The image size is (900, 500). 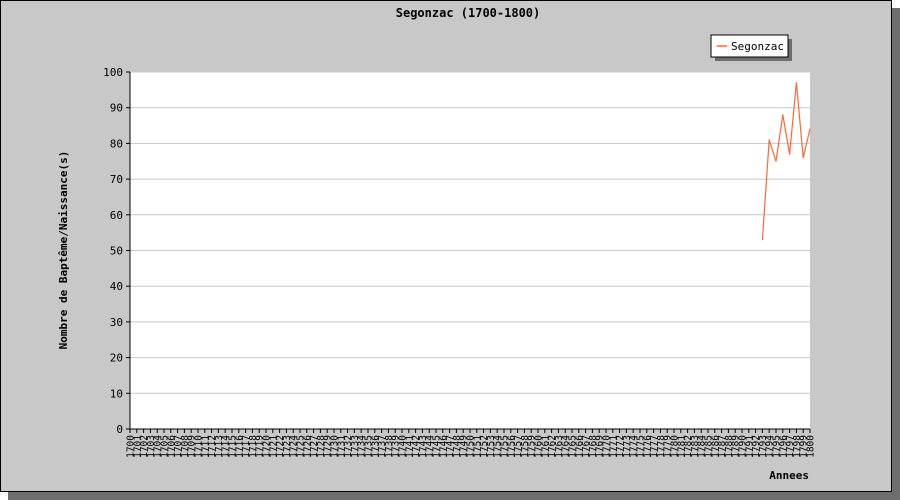 What do you see at coordinates (151, 446) in the screenshot?
I see `x-tick-label: 1703` at bounding box center [151, 446].